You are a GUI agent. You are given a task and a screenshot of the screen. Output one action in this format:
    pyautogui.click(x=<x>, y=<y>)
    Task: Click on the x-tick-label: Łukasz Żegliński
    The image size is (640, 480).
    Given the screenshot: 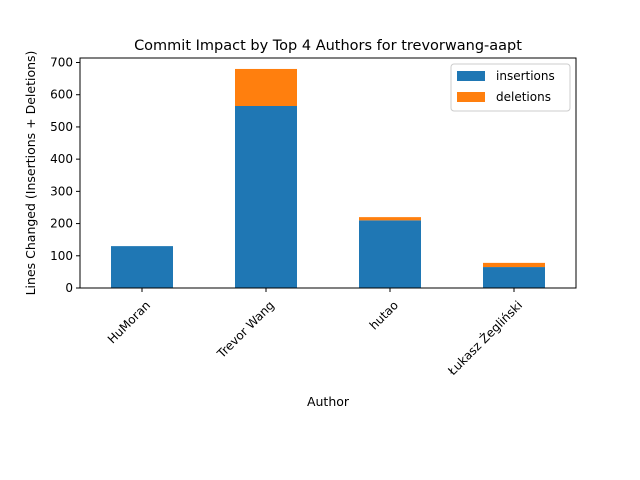 What is the action you would take?
    pyautogui.click(x=484, y=337)
    